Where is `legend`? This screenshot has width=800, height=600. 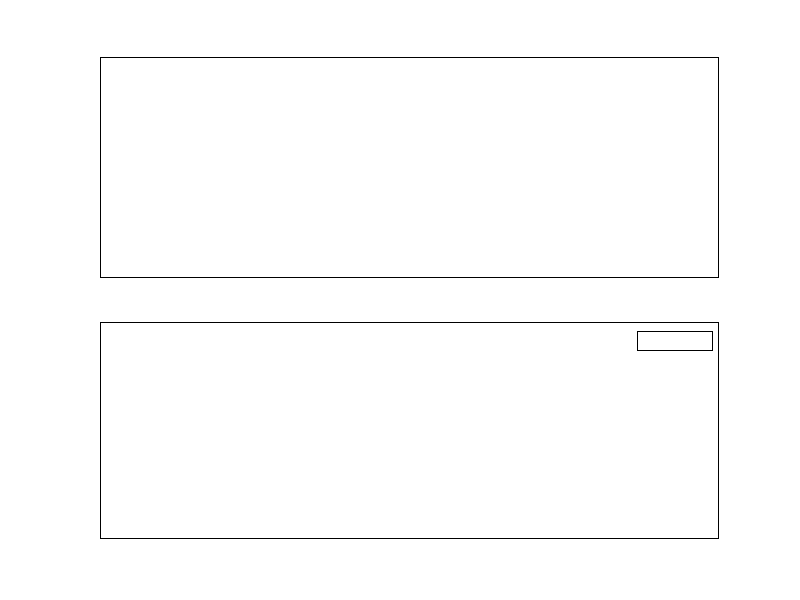 legend is located at coordinates (675, 341).